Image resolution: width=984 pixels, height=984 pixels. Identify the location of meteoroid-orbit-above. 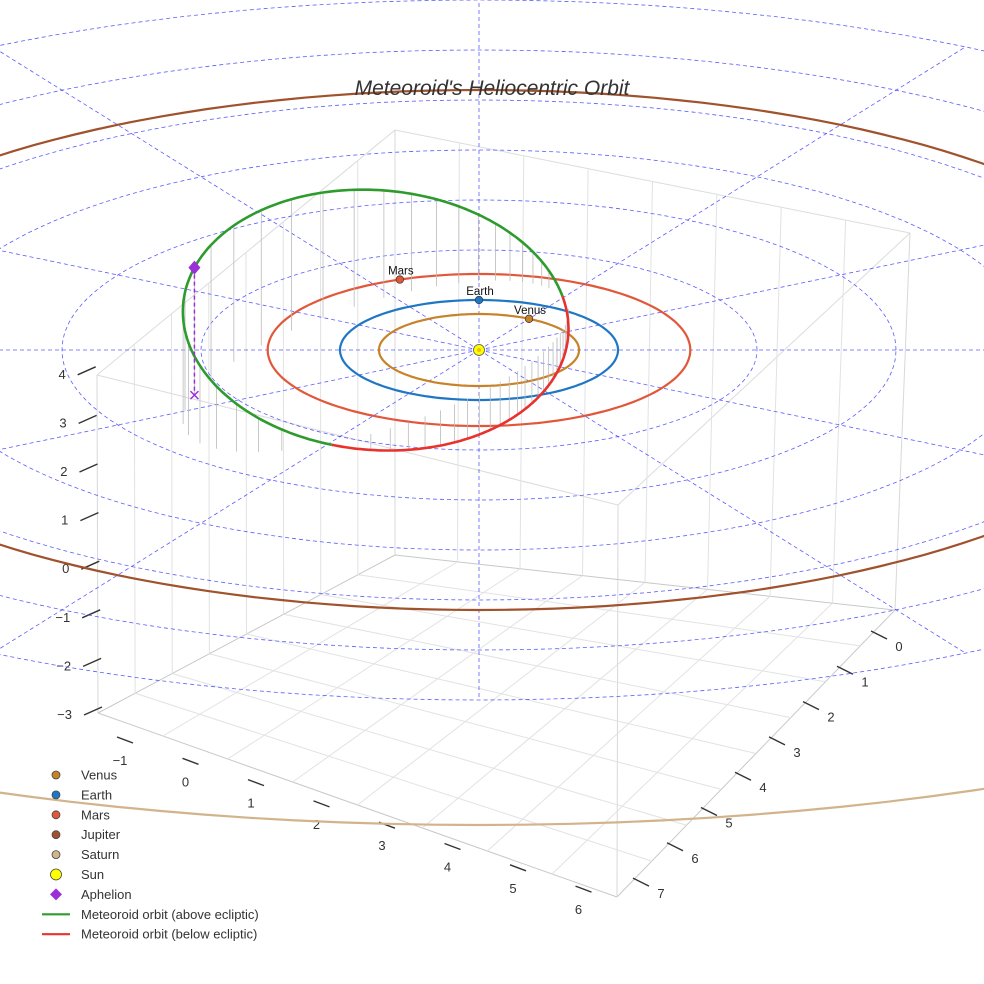
(372, 317).